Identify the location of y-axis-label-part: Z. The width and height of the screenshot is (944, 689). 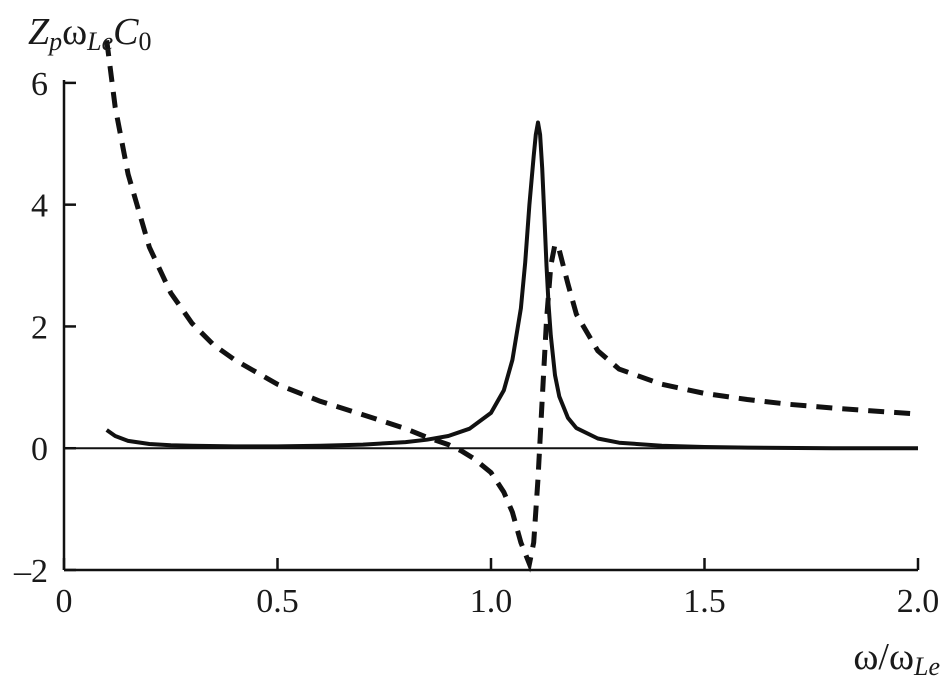
(39, 32).